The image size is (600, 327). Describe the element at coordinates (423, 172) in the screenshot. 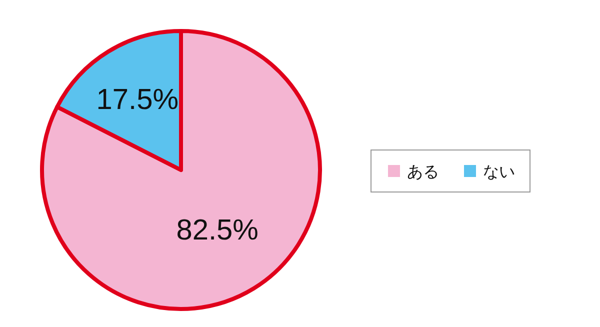

I see `legend-label: ある` at that location.